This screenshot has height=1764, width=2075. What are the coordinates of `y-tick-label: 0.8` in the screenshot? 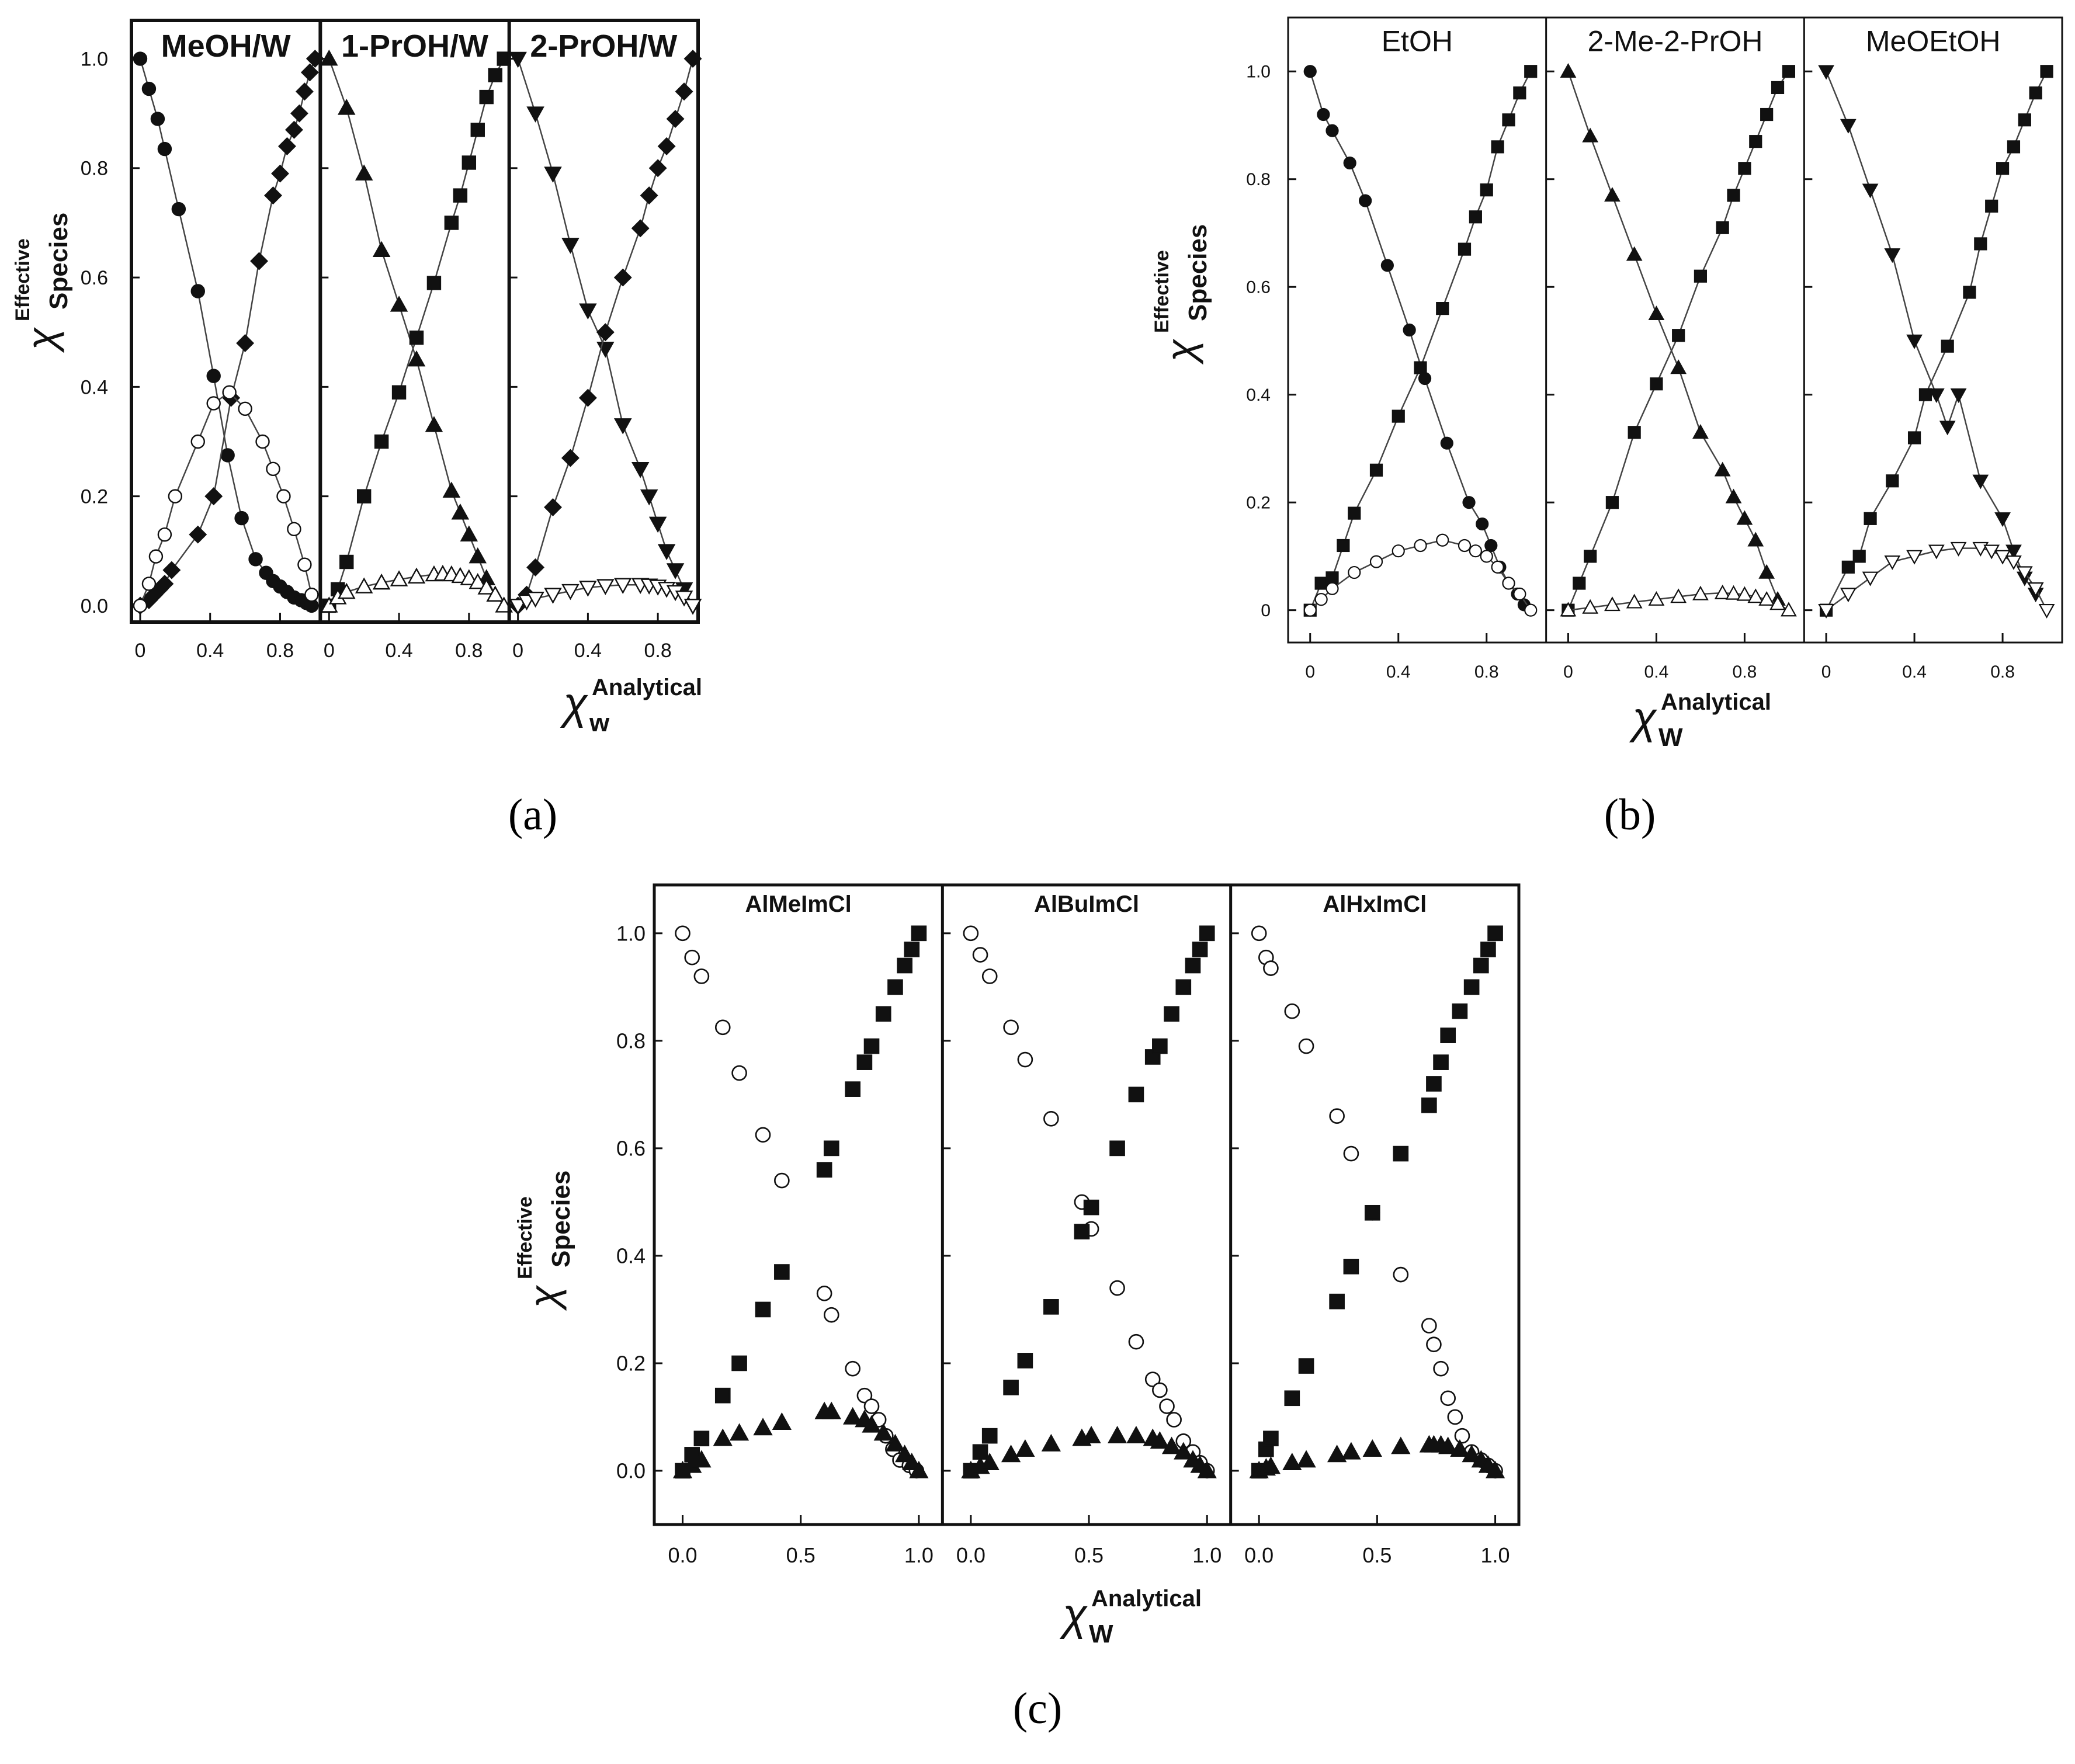 It's located at (94, 169).